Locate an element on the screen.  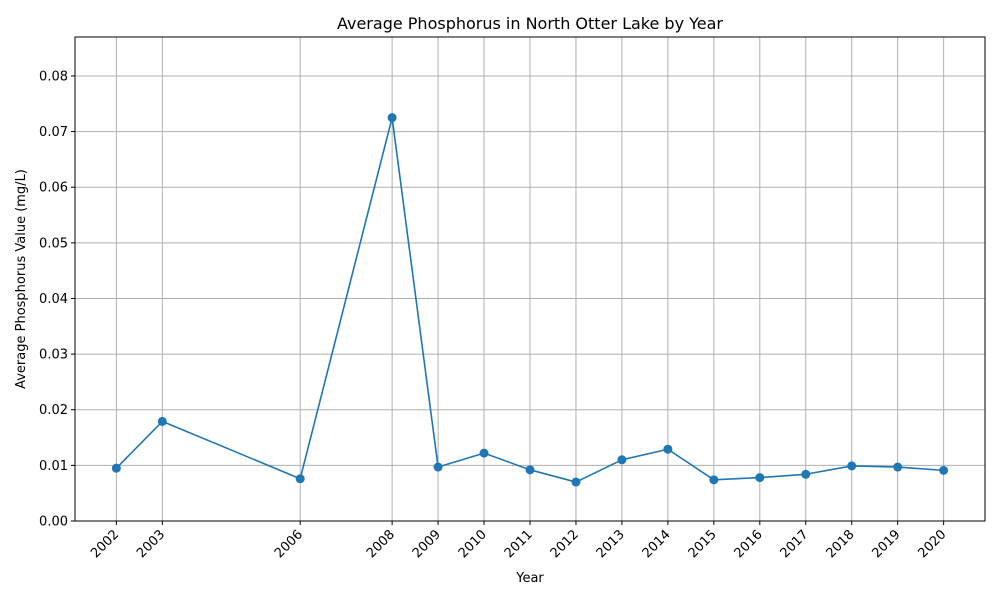
data-point-2019 is located at coordinates (898, 467).